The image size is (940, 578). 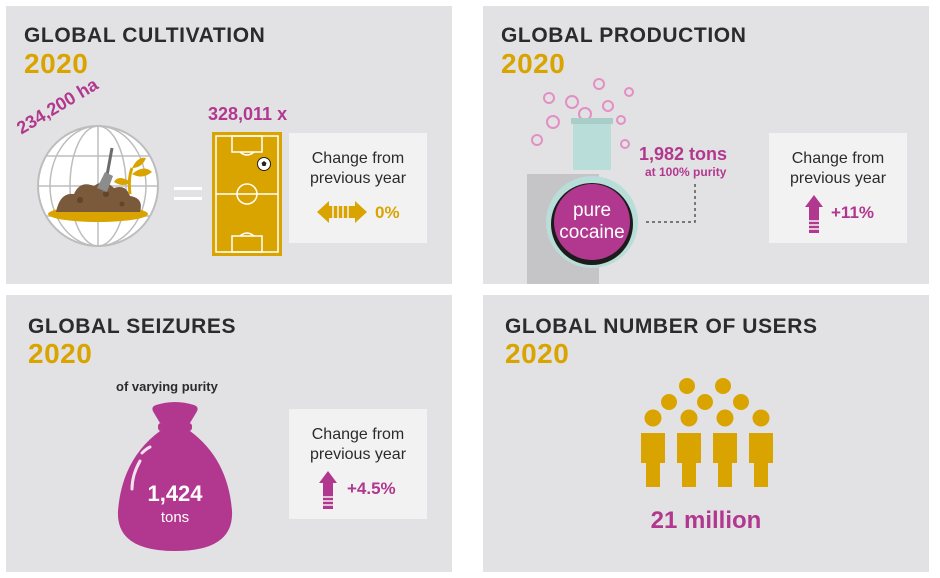 What do you see at coordinates (248, 114) in the screenshot?
I see `cultivation-fields-value: 328,011 x` at bounding box center [248, 114].